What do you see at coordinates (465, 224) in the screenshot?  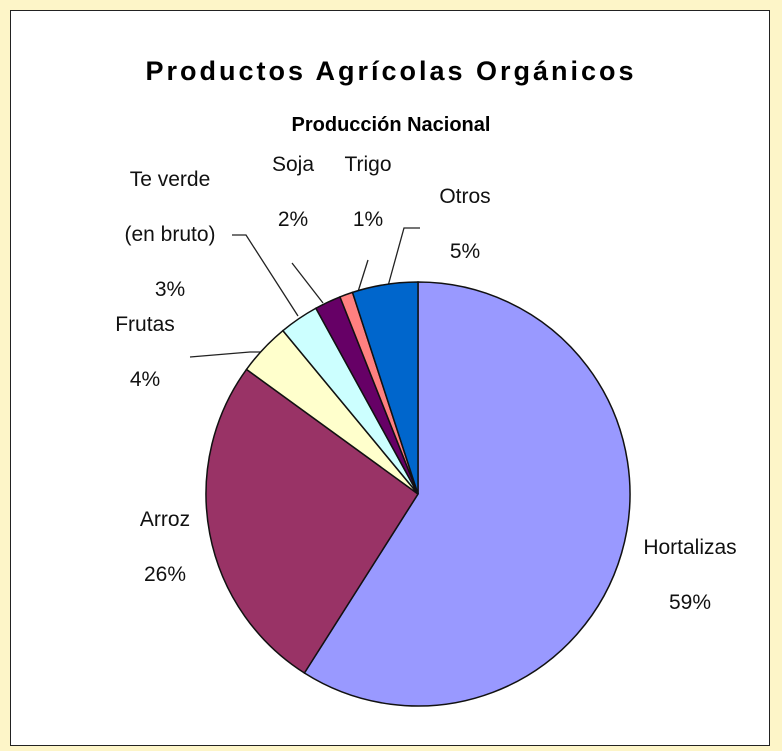 I see `data-label: Otros 5%` at bounding box center [465, 224].